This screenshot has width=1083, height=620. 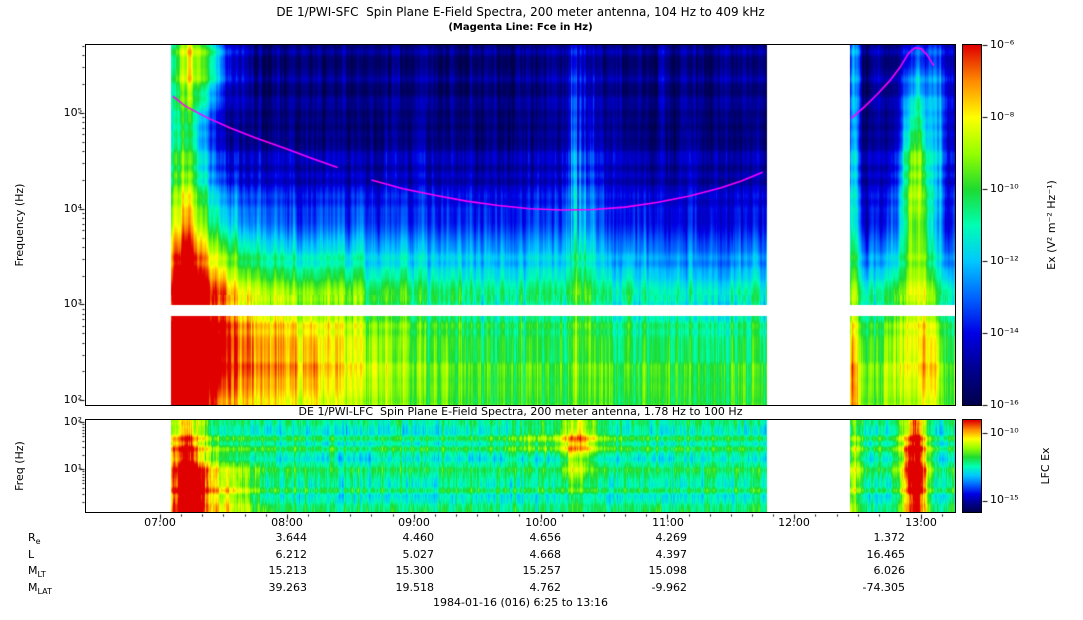 I want to click on ephemeris-label-mlat: MLAT, so click(x=40, y=588).